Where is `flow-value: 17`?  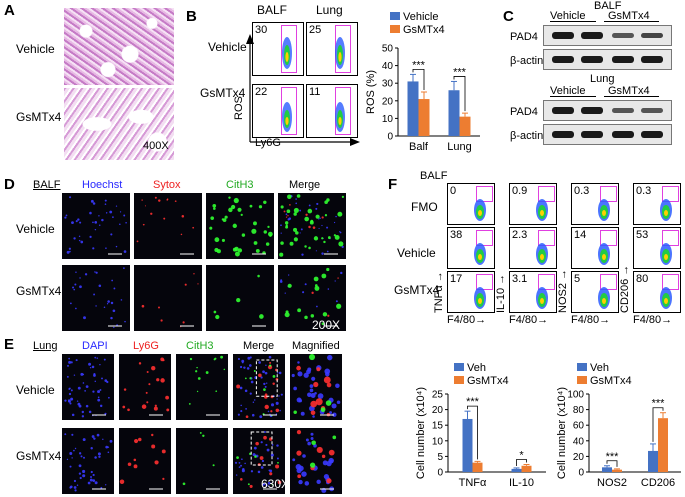 flow-value: 17 is located at coordinates (456, 279).